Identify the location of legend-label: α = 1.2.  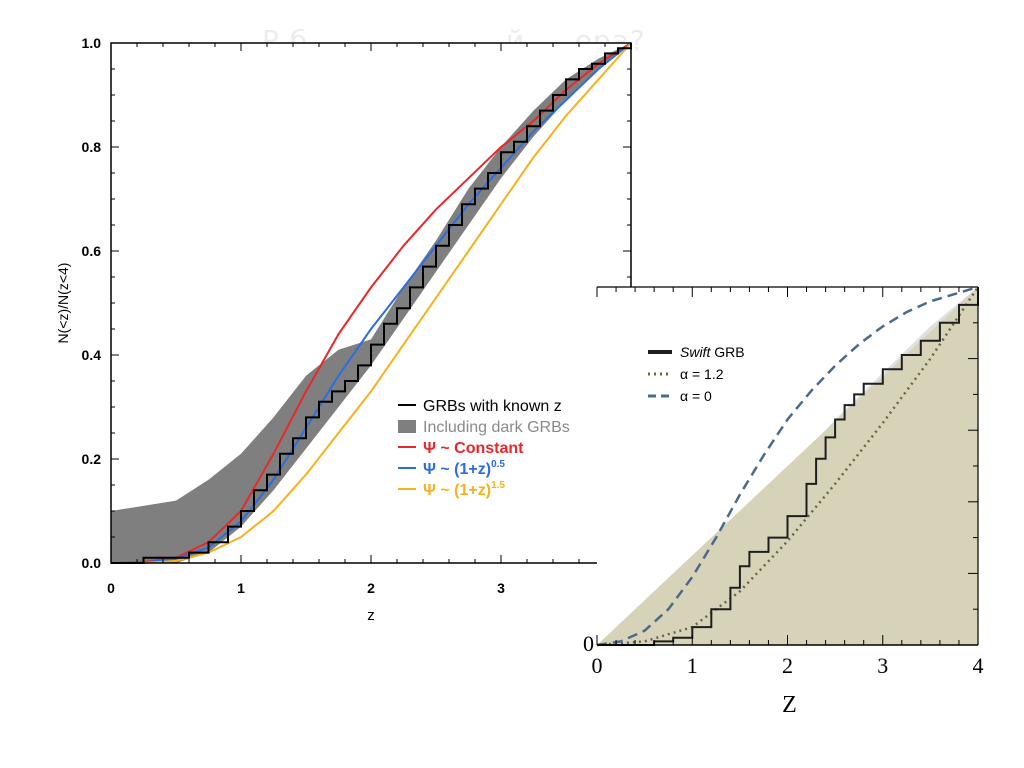
(702, 374).